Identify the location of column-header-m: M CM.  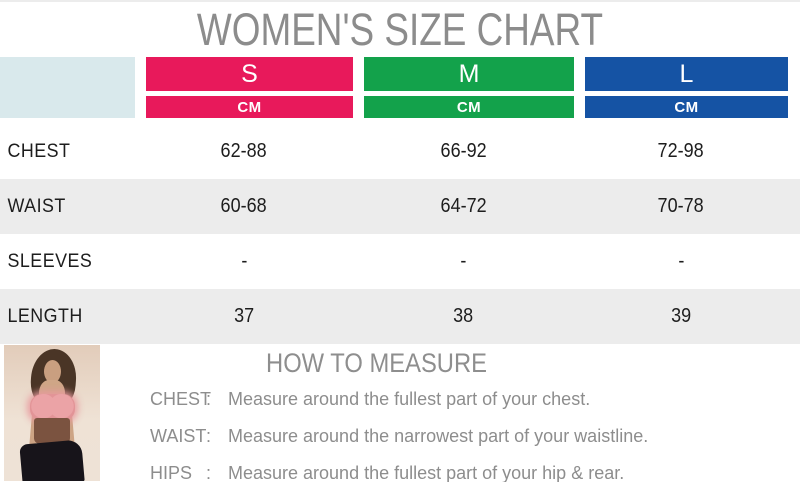
(463, 87).